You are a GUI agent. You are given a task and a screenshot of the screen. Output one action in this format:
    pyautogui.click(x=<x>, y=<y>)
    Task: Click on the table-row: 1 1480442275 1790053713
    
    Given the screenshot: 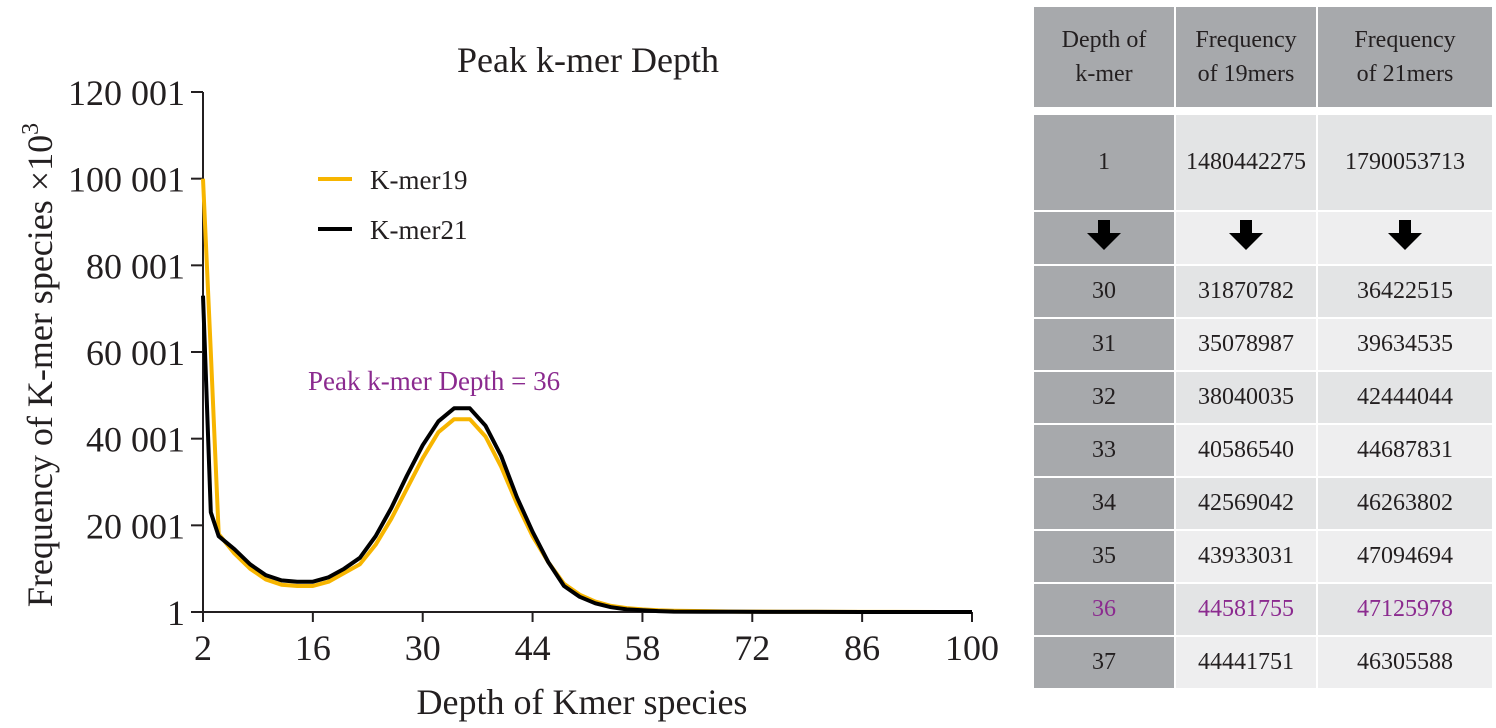 What is the action you would take?
    pyautogui.click(x=1263, y=162)
    